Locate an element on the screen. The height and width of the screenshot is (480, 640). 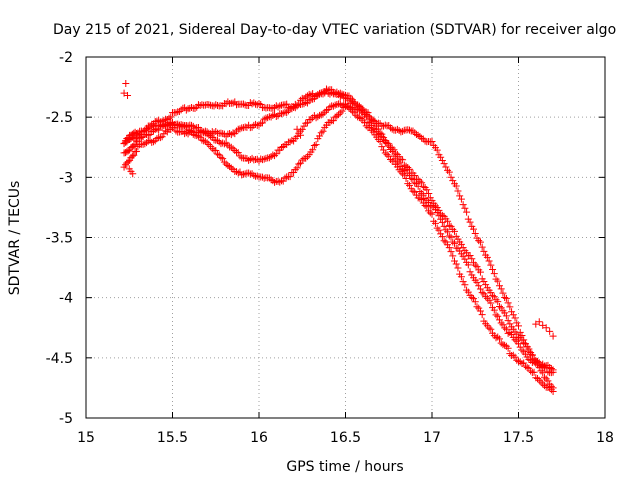
y-axis-title: SDTVAR / TECUs is located at coordinates (15, 238).